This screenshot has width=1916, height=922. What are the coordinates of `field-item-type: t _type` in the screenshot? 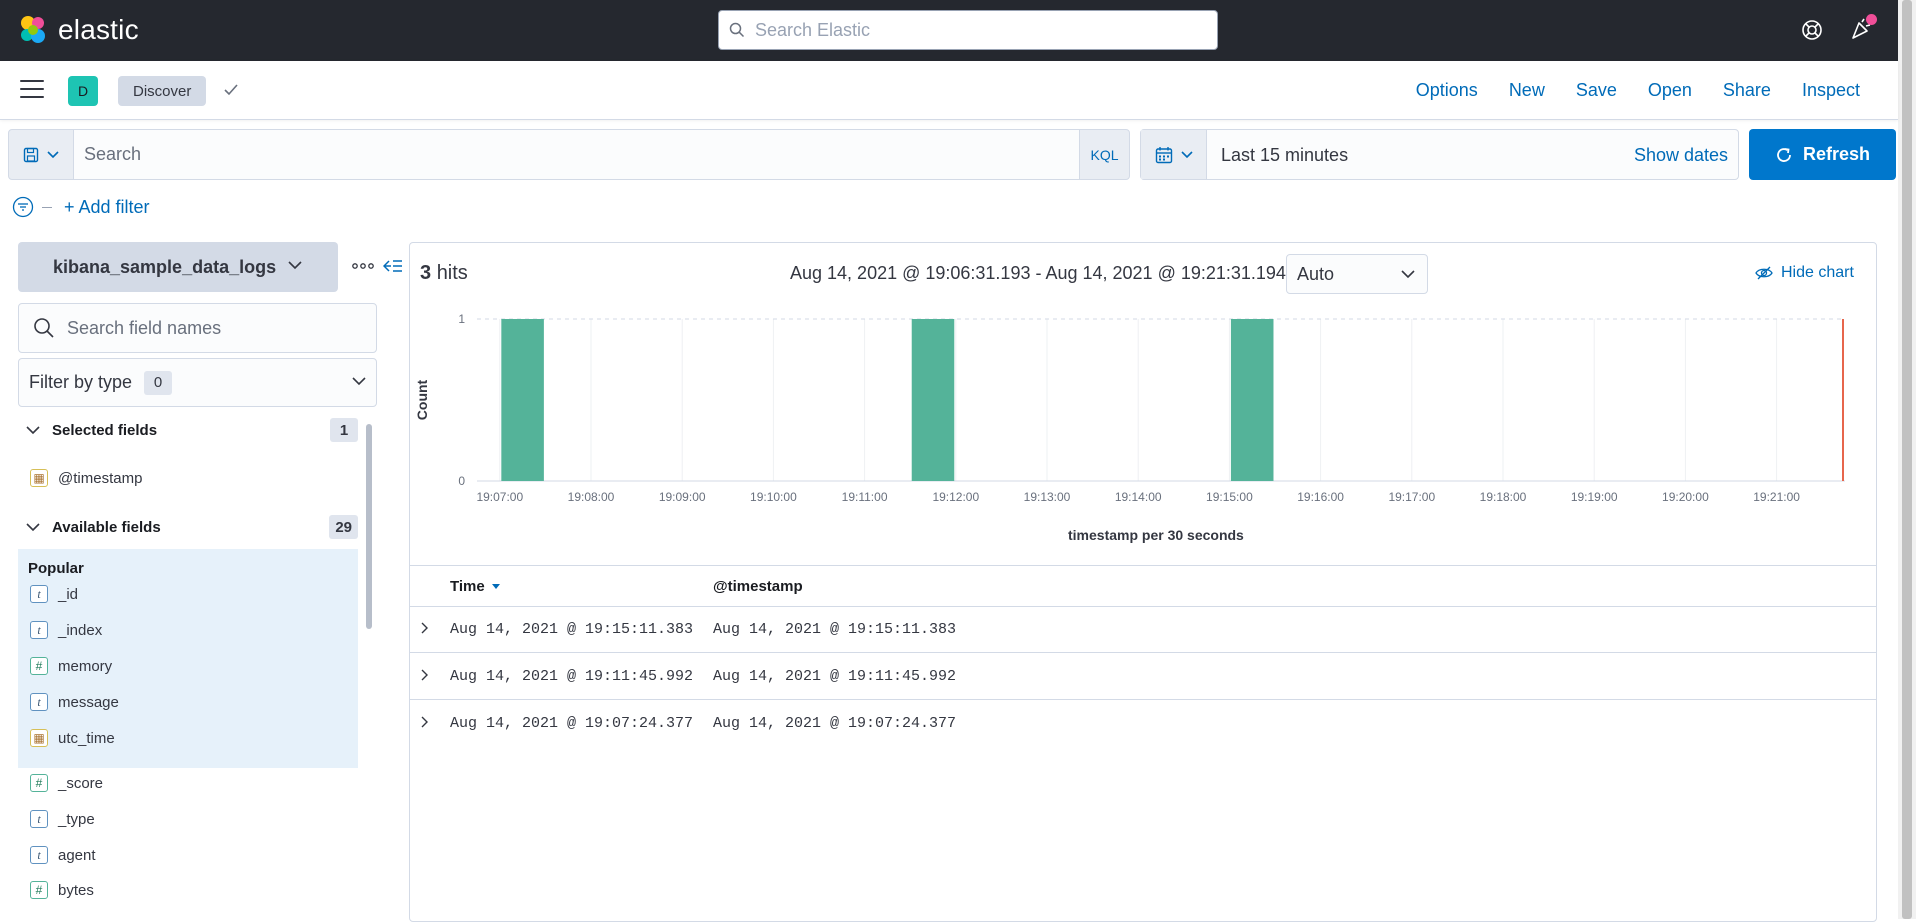 It's located at (62, 819).